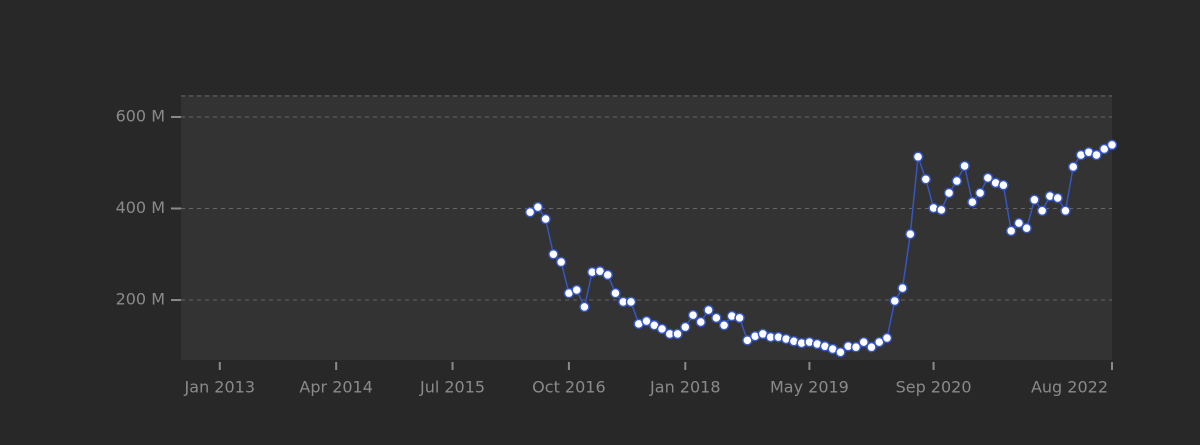  What do you see at coordinates (809, 387) in the screenshot?
I see `x-tick-label: May 2019` at bounding box center [809, 387].